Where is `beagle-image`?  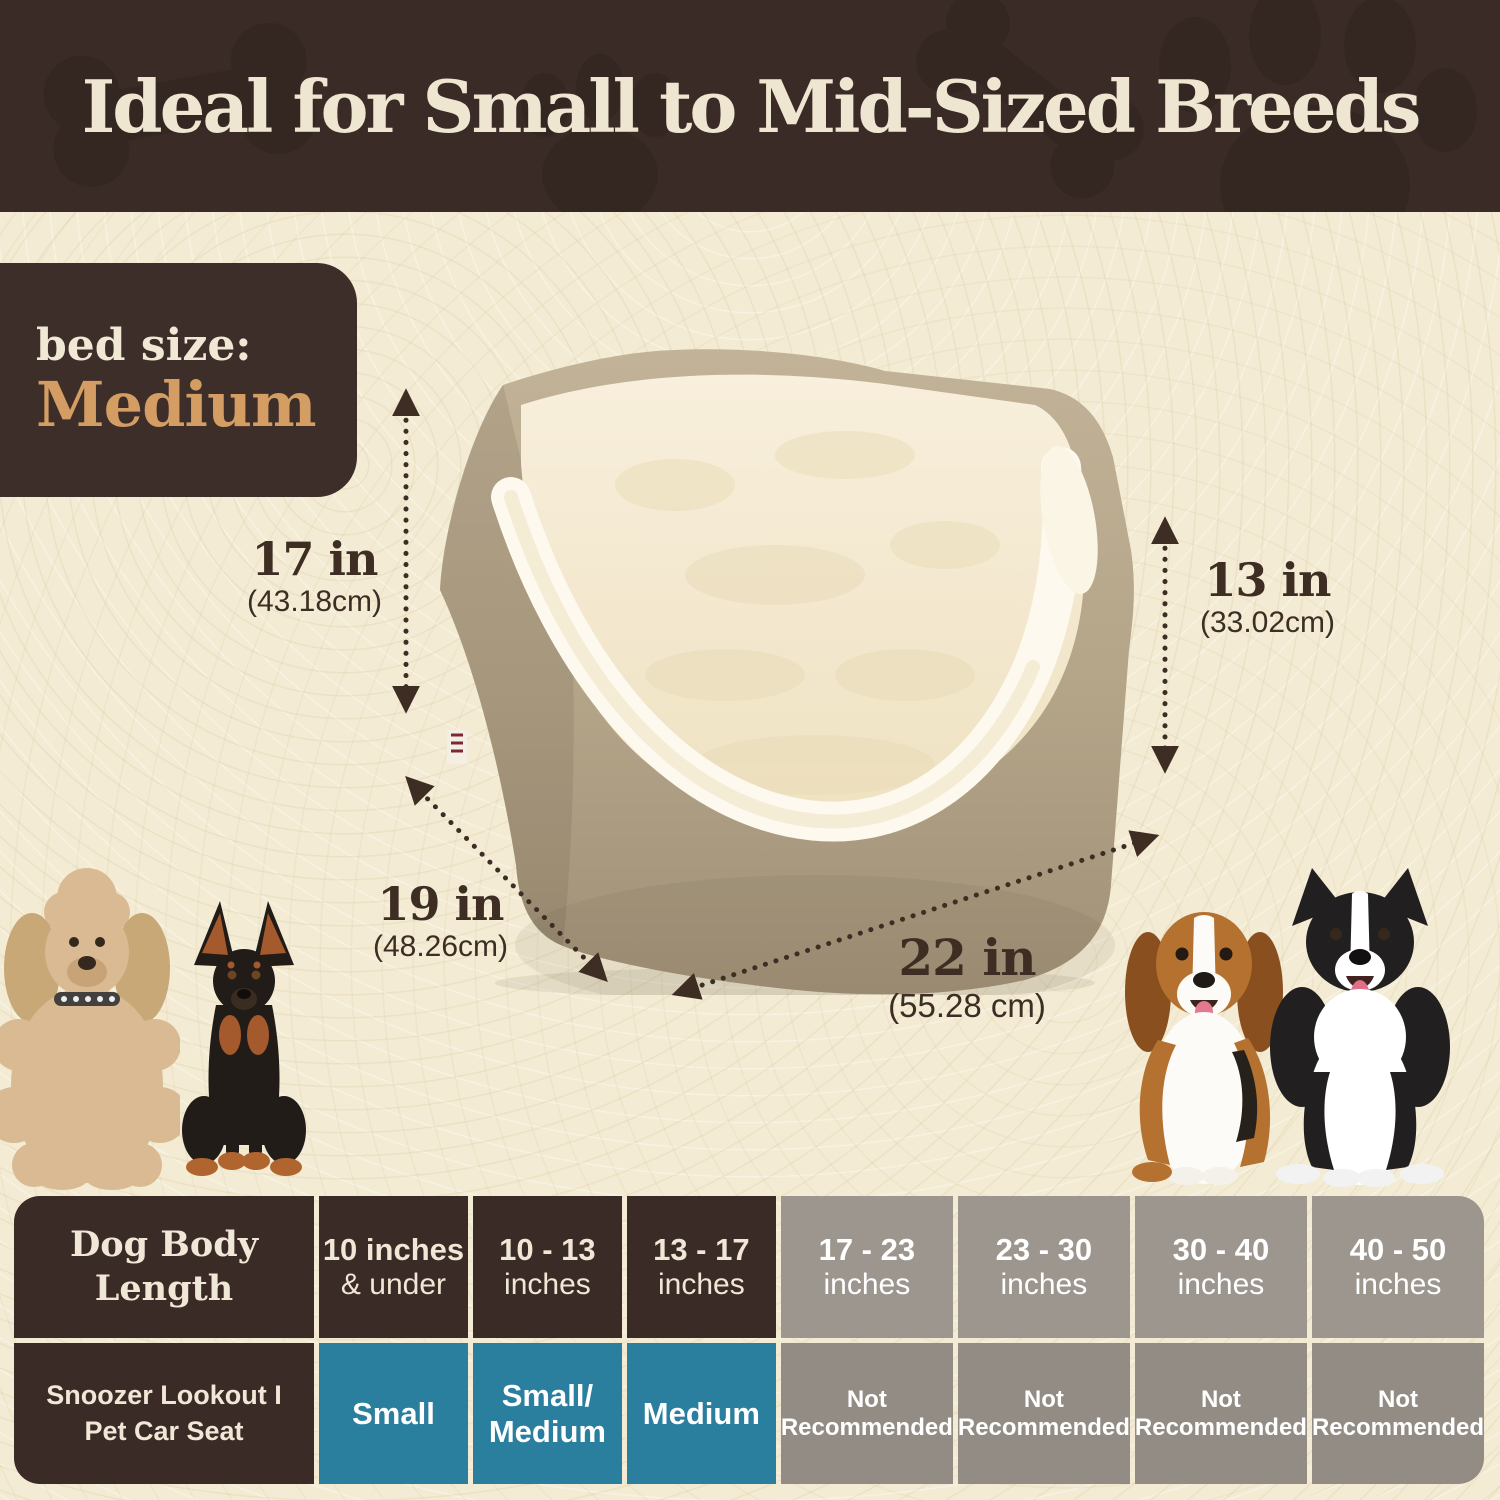 beagle-image is located at coordinates (1204, 1048).